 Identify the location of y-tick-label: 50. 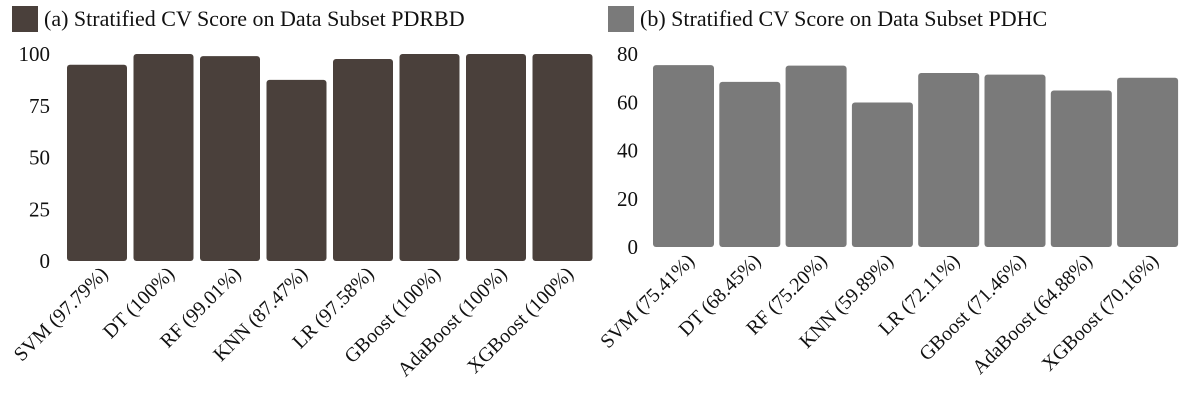
(39, 158).